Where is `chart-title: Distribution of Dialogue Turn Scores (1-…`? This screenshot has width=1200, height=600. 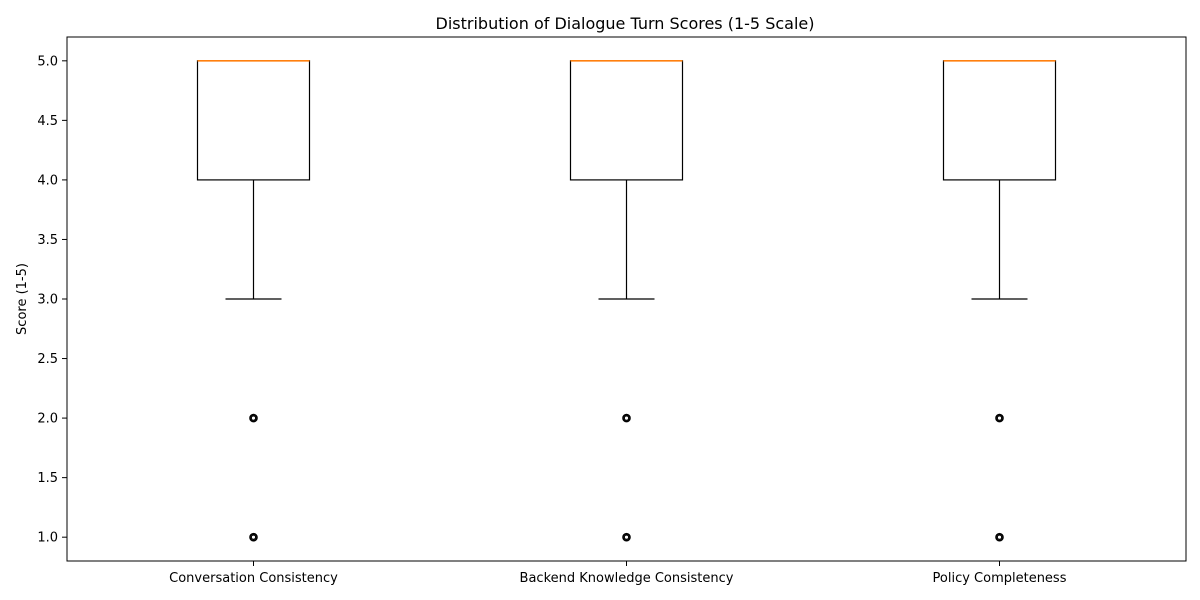
chart-title: Distribution of Dialogue Turn Scores (1-… is located at coordinates (625, 23).